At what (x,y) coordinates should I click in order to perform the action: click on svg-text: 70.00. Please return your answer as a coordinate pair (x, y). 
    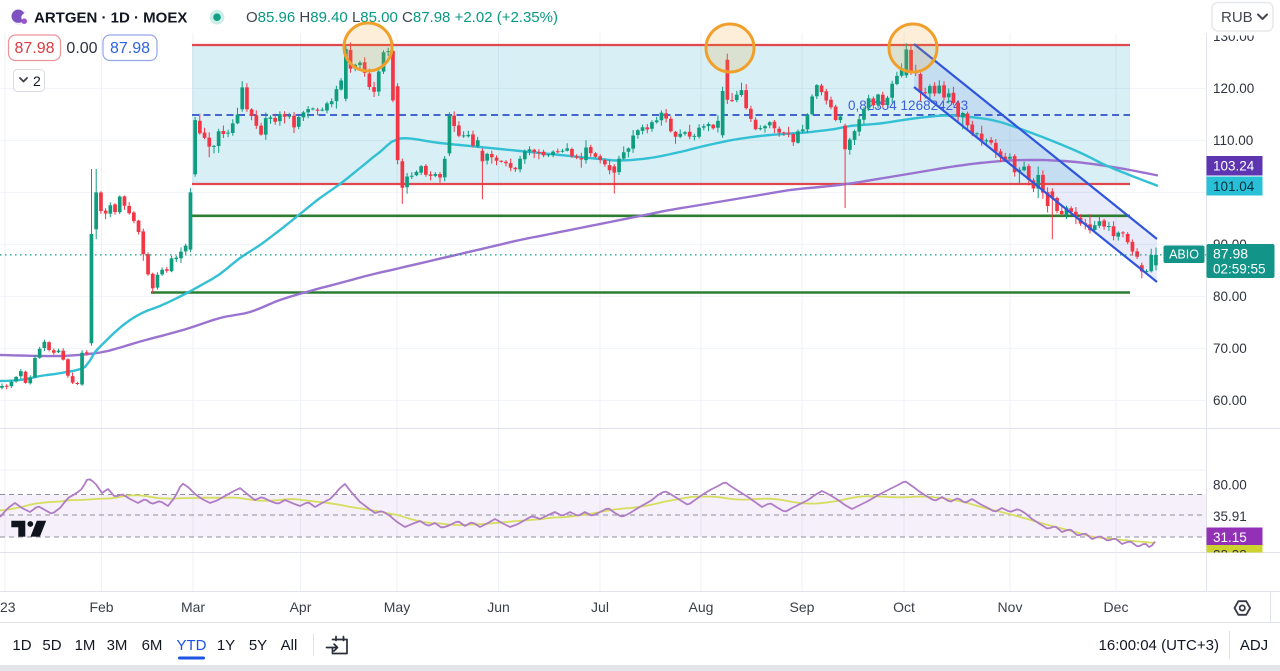
    Looking at the image, I should click on (1230, 348).